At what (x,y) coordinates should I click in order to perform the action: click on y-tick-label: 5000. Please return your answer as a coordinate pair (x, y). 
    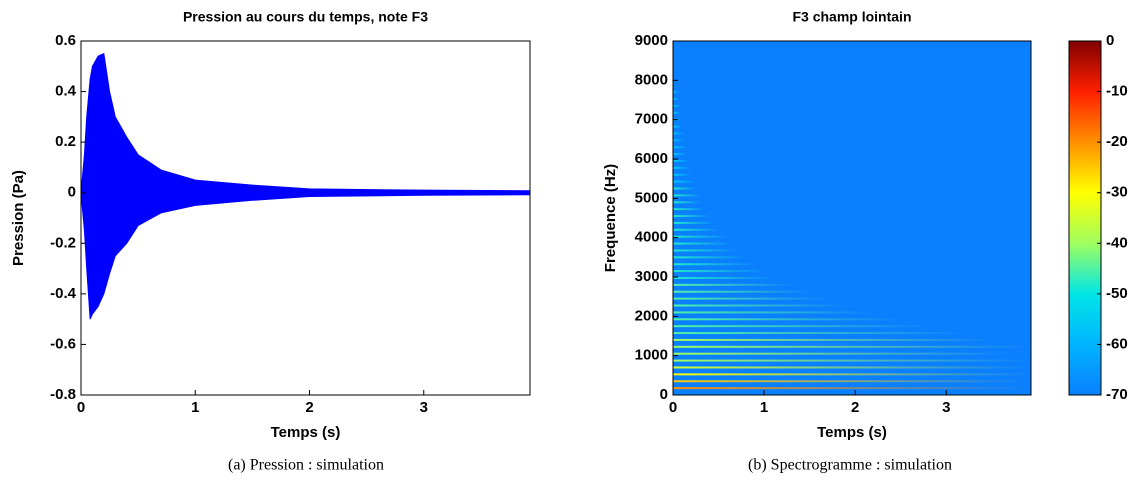
    Looking at the image, I should click on (651, 197).